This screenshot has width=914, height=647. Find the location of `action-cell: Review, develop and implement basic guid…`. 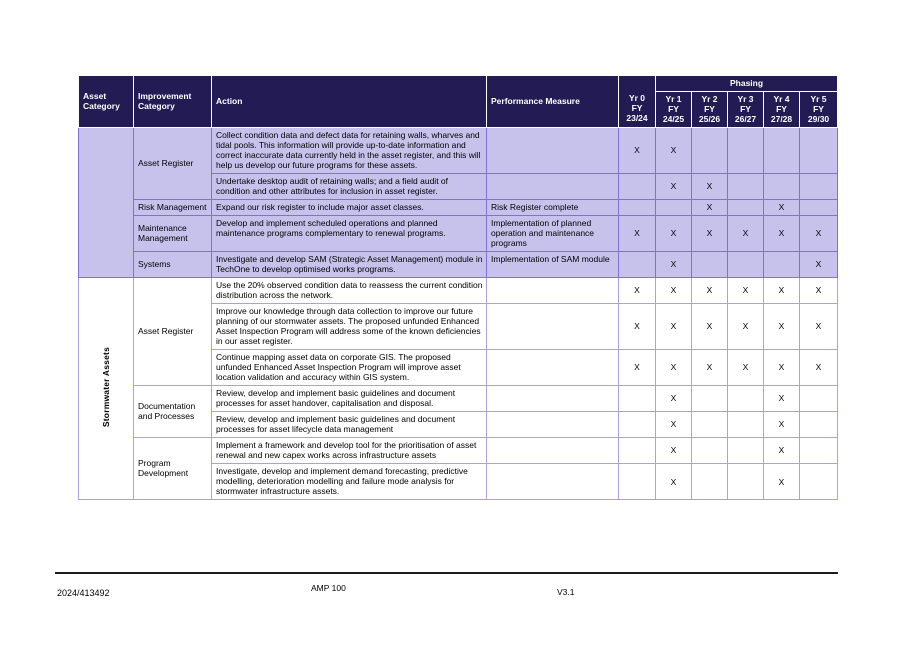

action-cell: Review, develop and implement basic guid… is located at coordinates (349, 424).